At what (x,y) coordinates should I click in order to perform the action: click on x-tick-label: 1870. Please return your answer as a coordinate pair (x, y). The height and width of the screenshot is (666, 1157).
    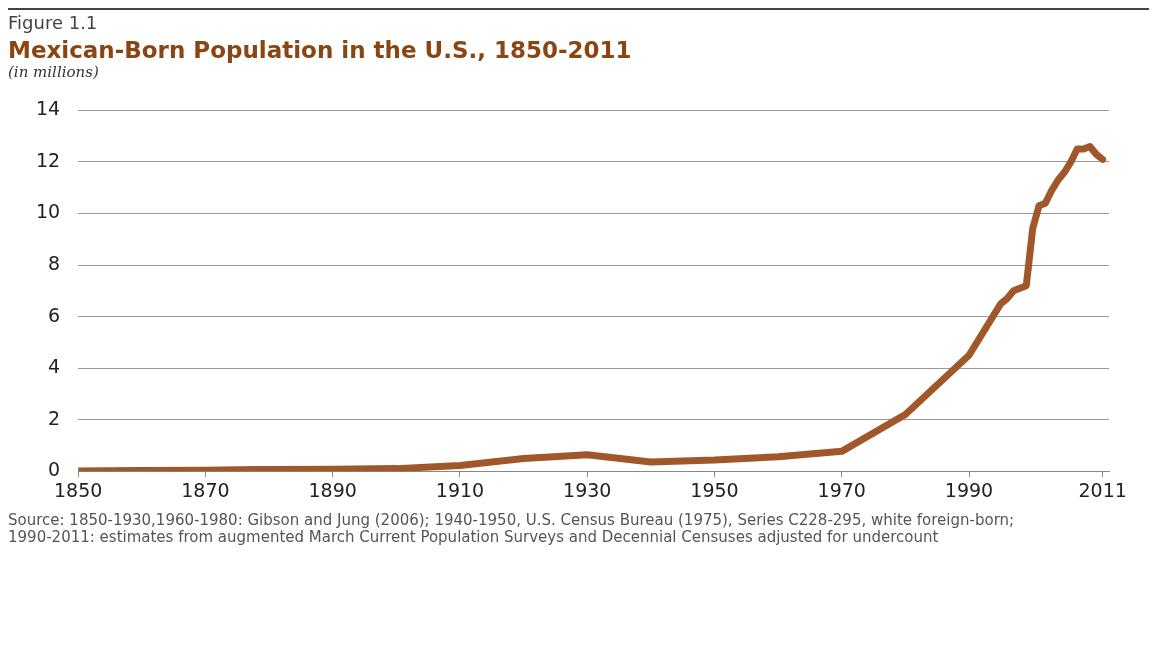
    Looking at the image, I should click on (205, 489).